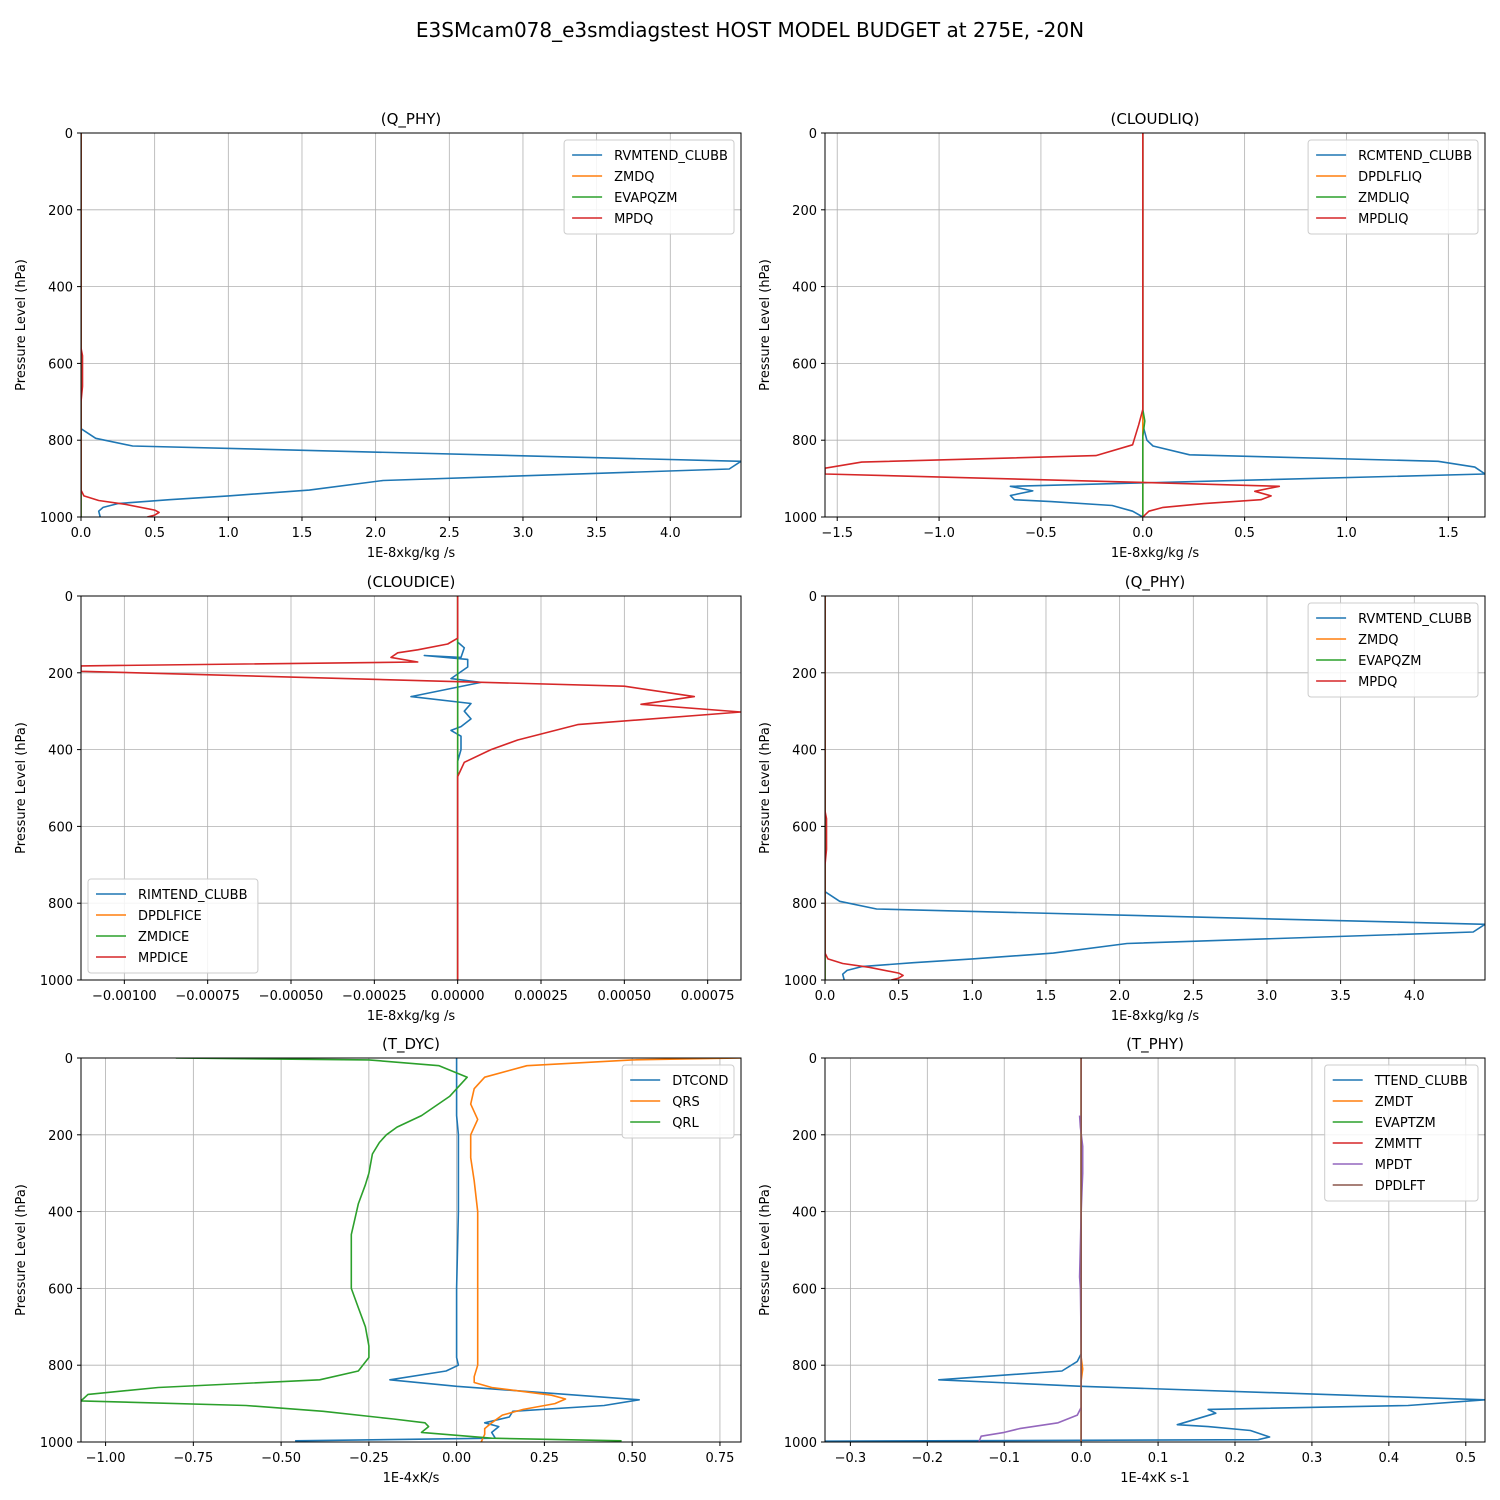 The width and height of the screenshot is (1500, 1500). What do you see at coordinates (1389, 1458) in the screenshot?
I see `x-tick-label: 0.4` at bounding box center [1389, 1458].